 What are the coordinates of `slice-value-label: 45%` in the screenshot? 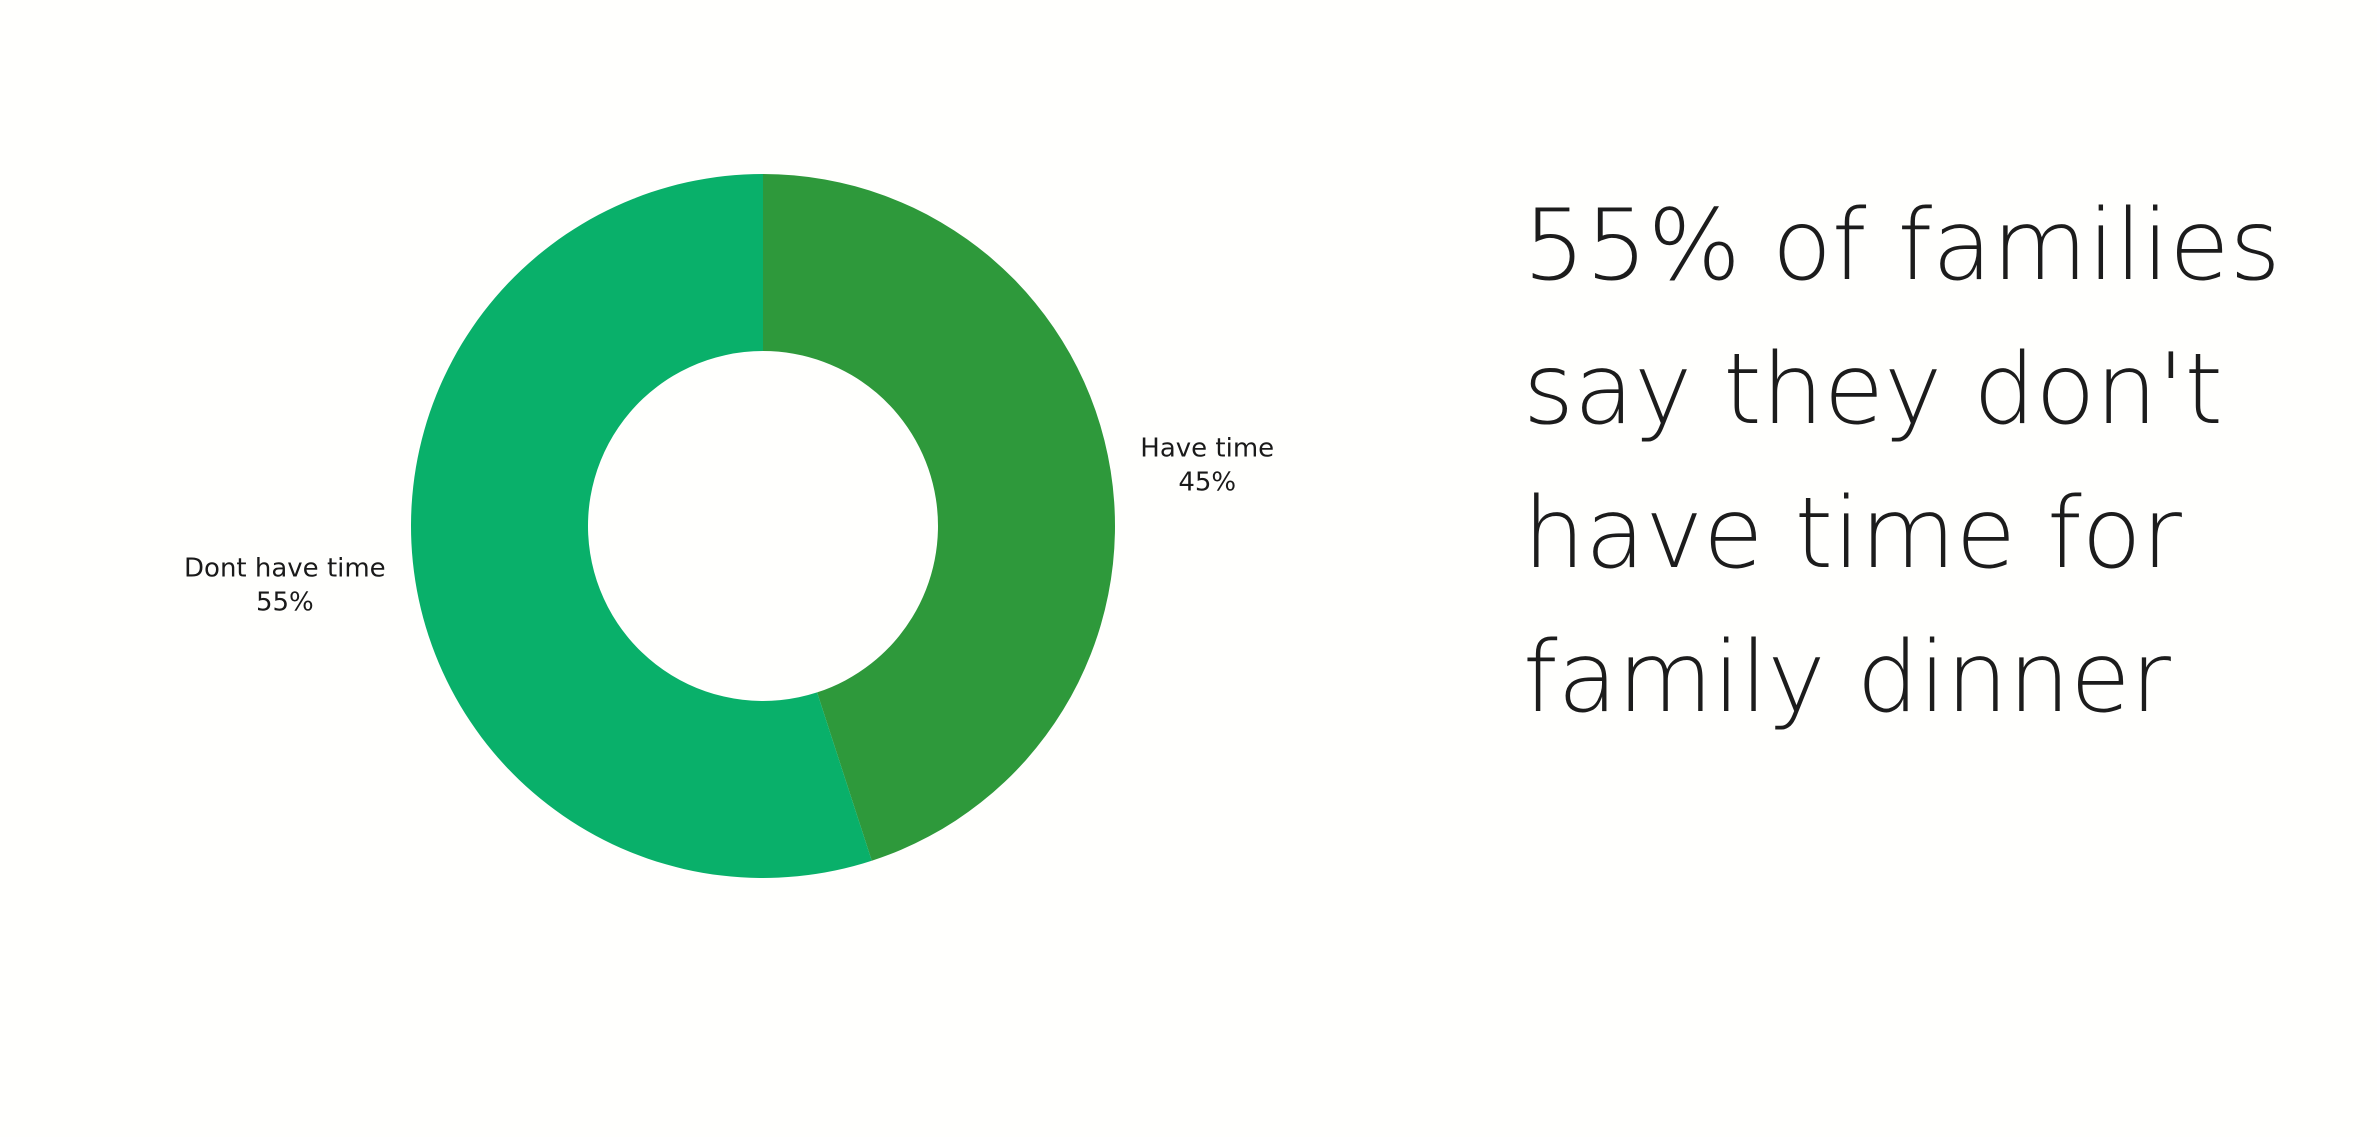 It's located at (1207, 483).